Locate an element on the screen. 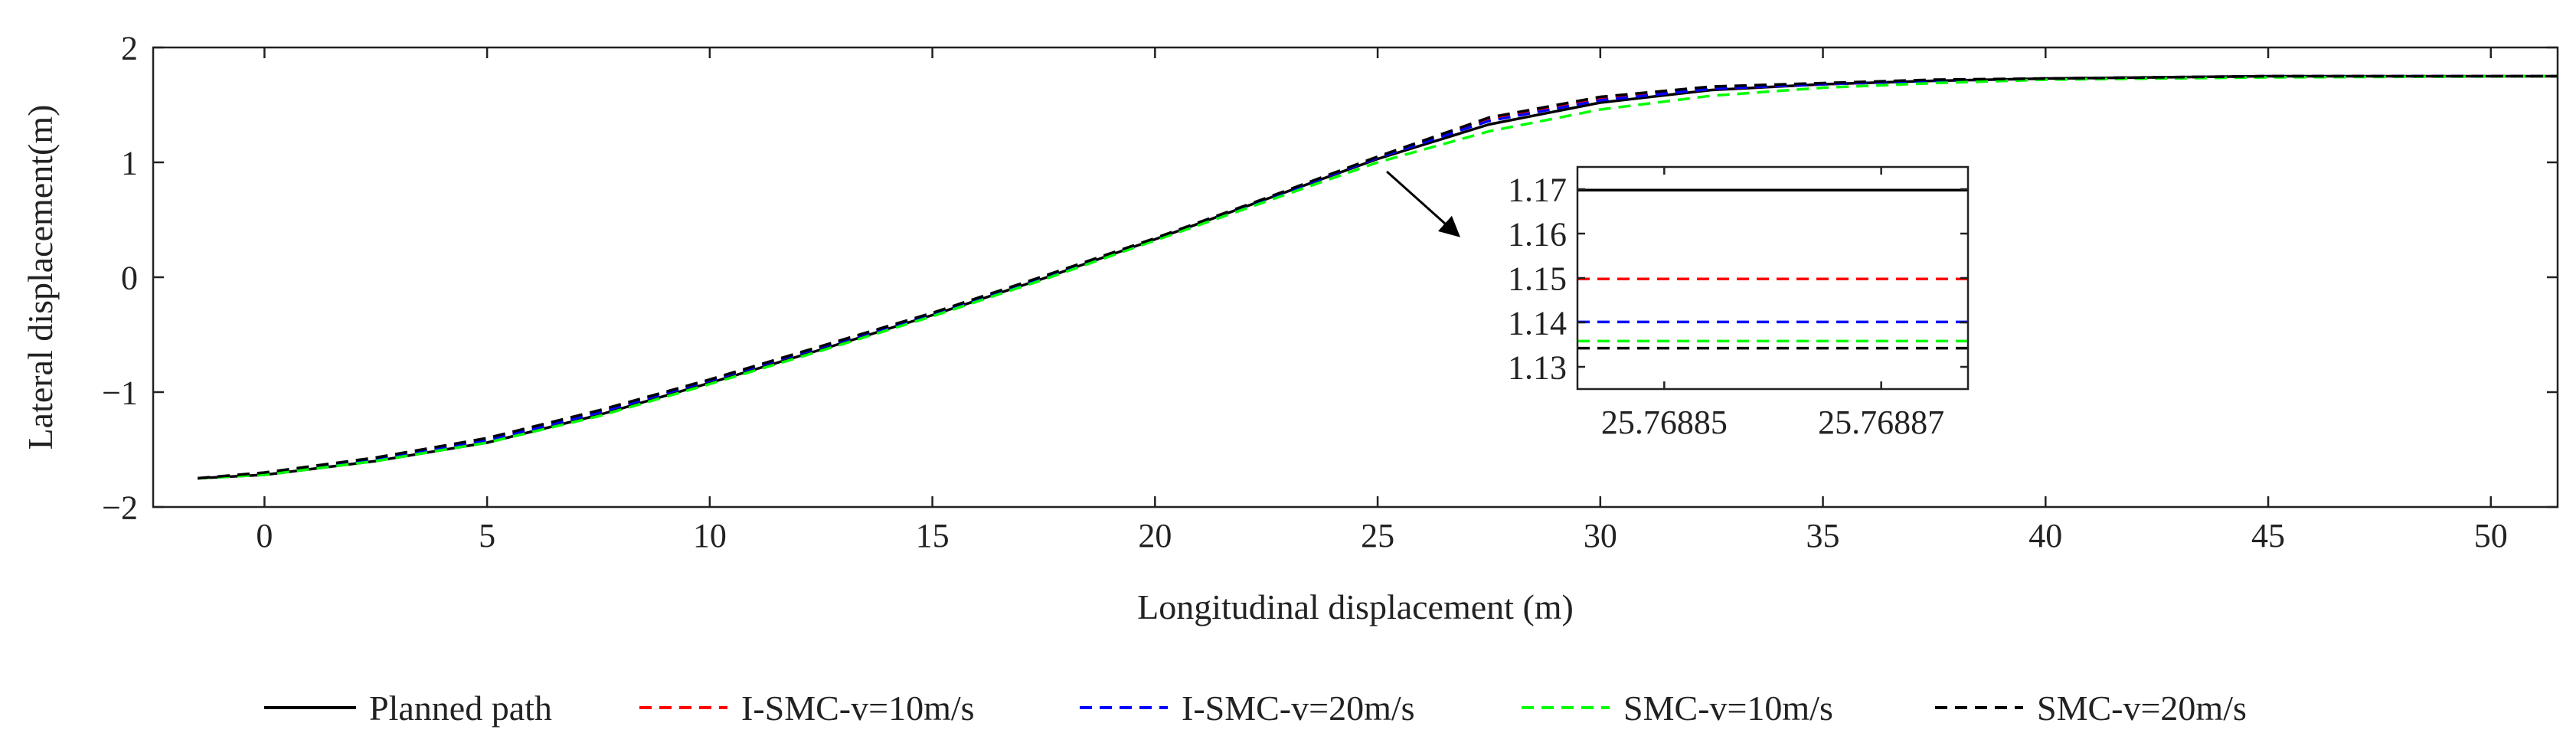 The width and height of the screenshot is (2576, 749). main-x-tick-label: 35 is located at coordinates (1823, 535).